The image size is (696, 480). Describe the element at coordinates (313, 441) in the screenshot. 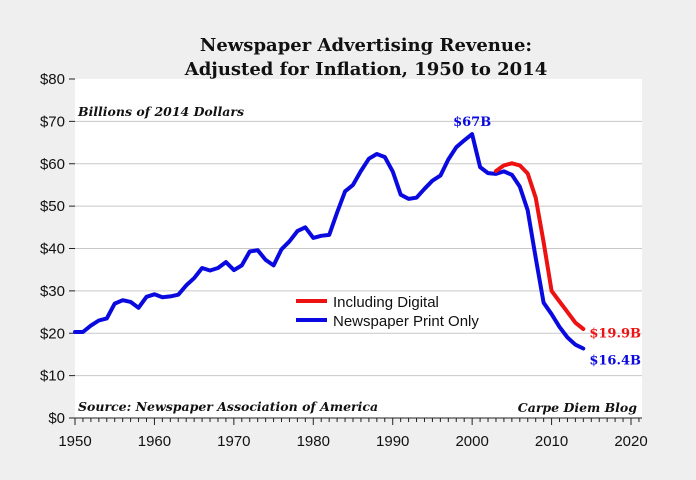

I see `x-tick-label: 1980` at that location.